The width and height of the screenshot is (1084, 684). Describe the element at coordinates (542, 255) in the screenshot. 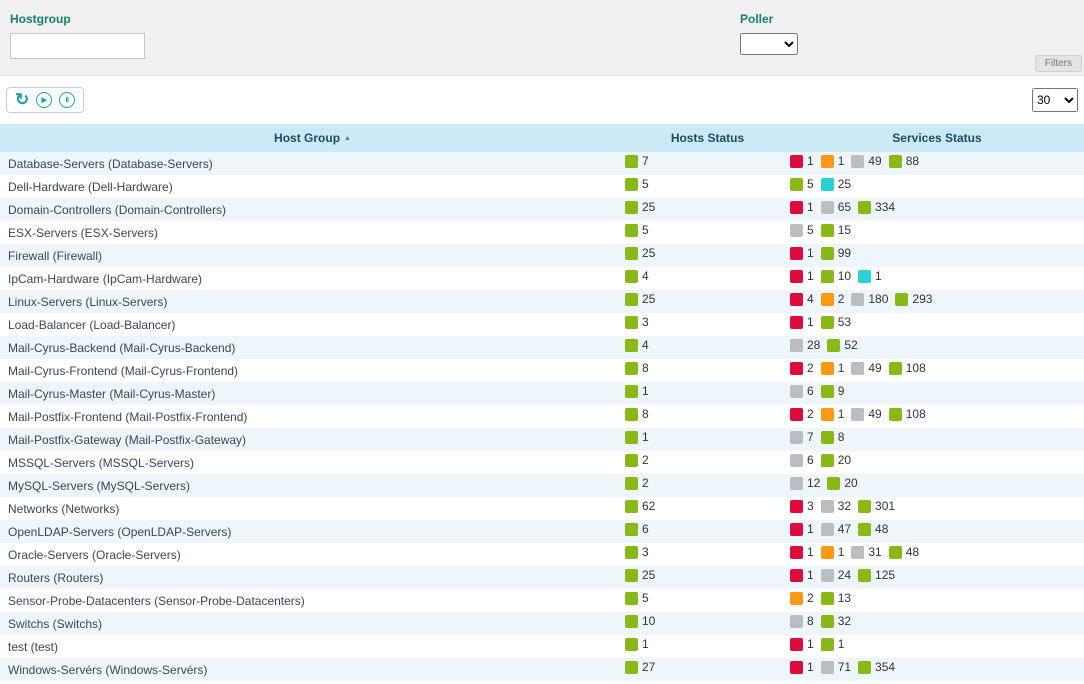

I see `table-row: Firewall (Firewall) 25 1 99` at that location.